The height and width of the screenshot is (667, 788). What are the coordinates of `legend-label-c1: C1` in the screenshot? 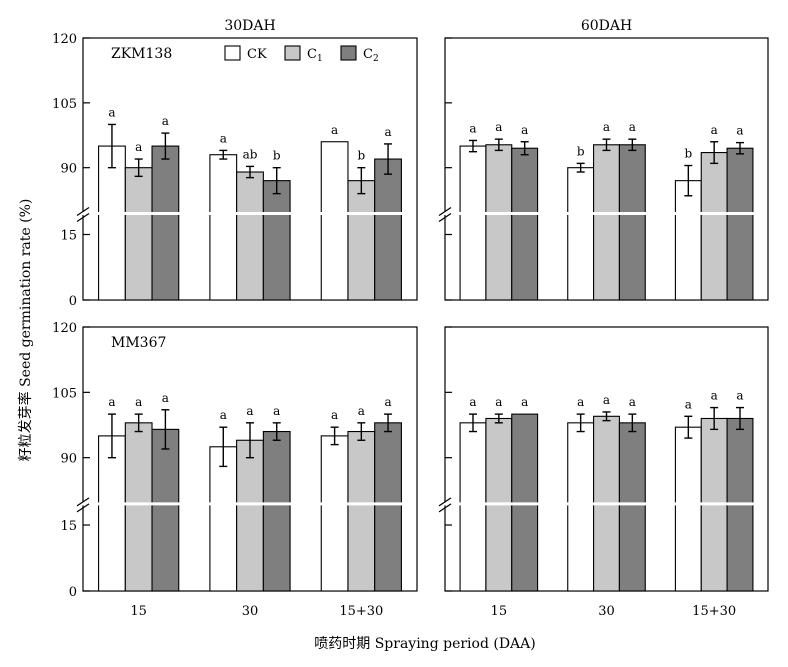 It's located at (315, 55).